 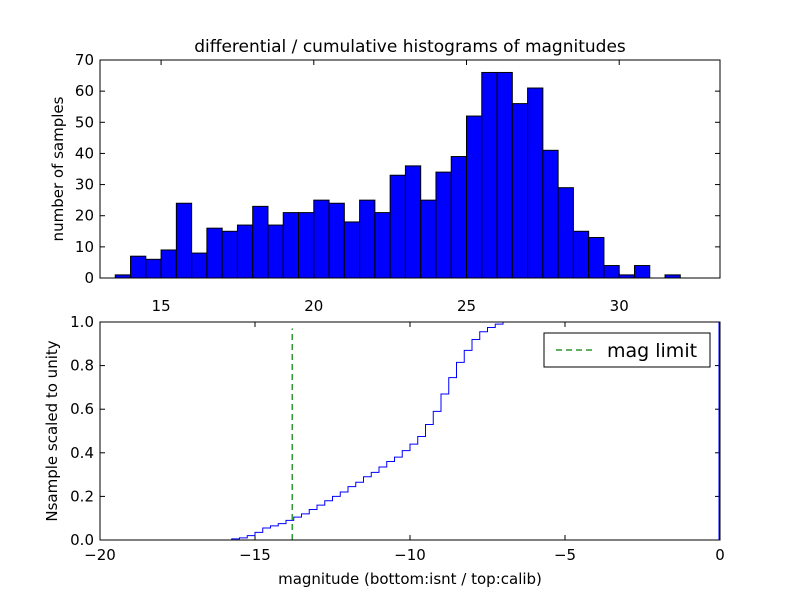 I want to click on cumulative-ytick-label: 1.0, so click(x=82, y=322).